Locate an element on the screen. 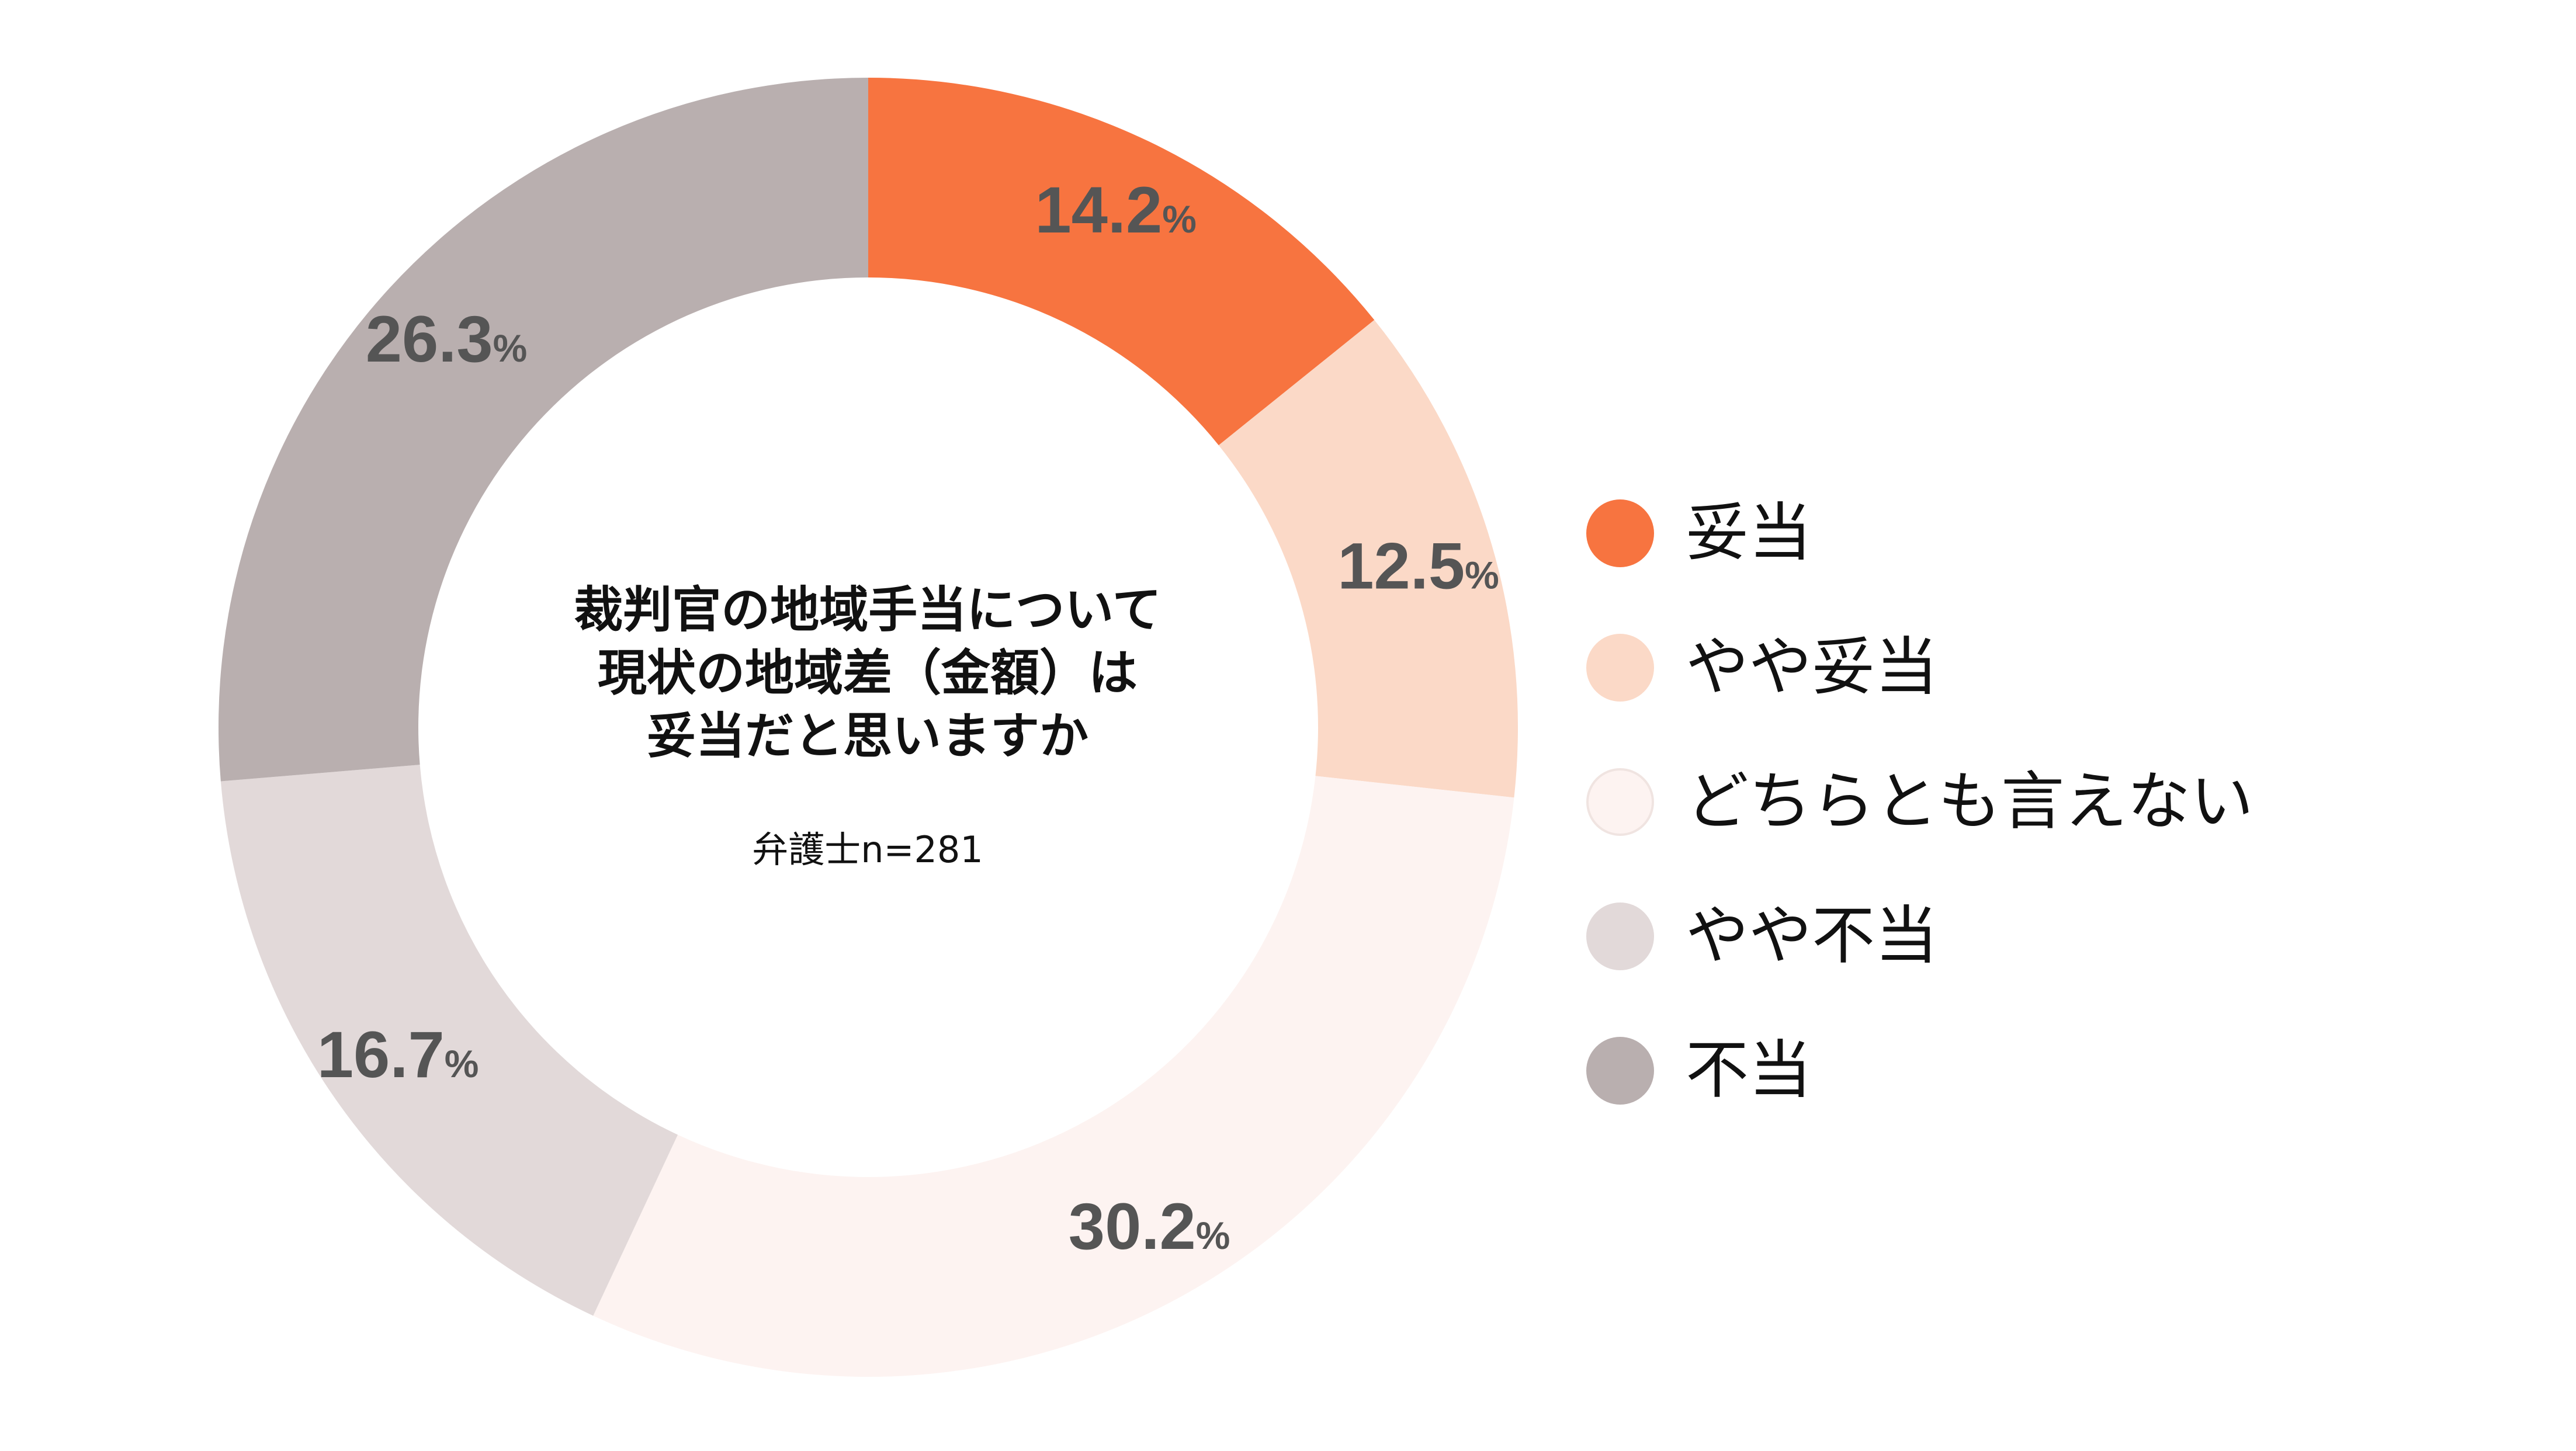 This screenshot has height=1451, width=2576. slice-value-2: 12.5 is located at coordinates (1401, 566).